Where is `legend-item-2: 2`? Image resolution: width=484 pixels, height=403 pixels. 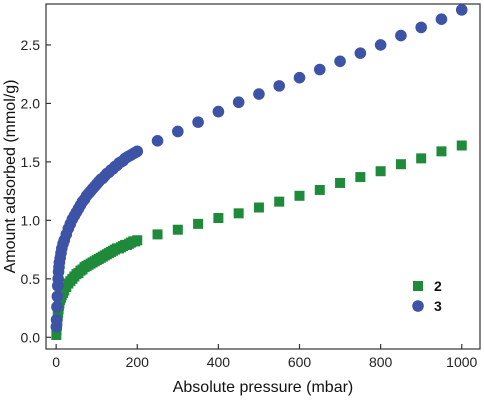
legend-item-2: 2 is located at coordinates (427, 286).